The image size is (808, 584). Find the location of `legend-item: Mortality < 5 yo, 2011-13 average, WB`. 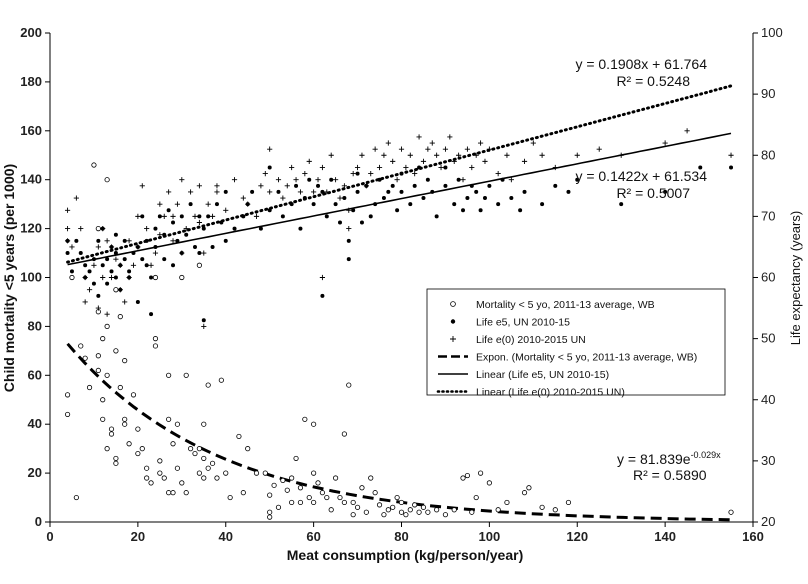

legend-item: Mortality < 5 yo, 2011-13 average, WB is located at coordinates (552, 305).